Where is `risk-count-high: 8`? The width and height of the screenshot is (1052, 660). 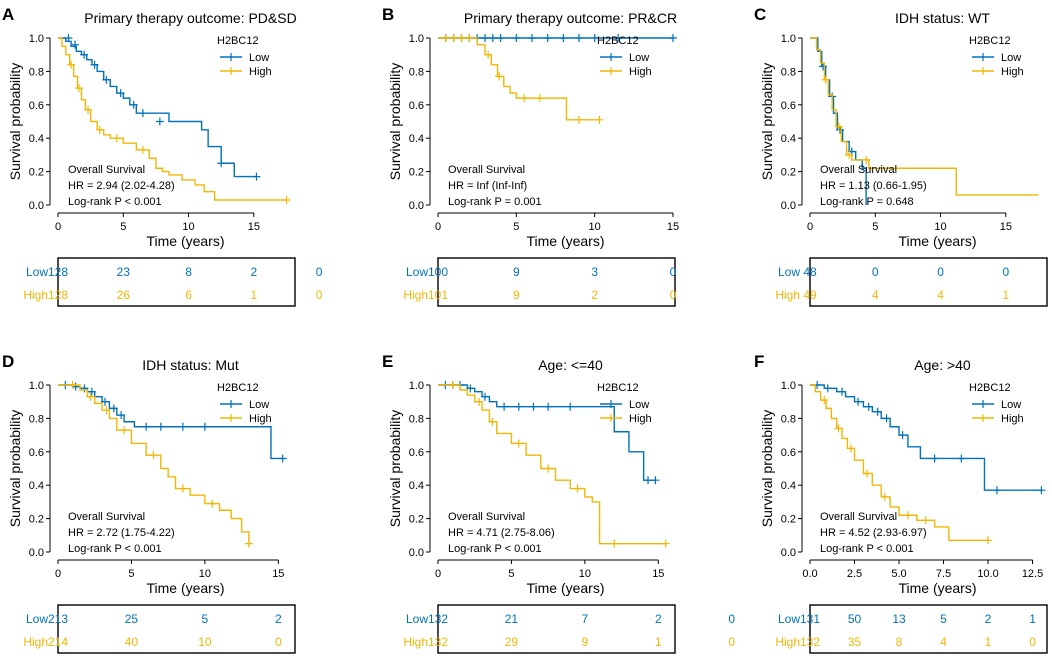 risk-count-high: 8 is located at coordinates (899, 642).